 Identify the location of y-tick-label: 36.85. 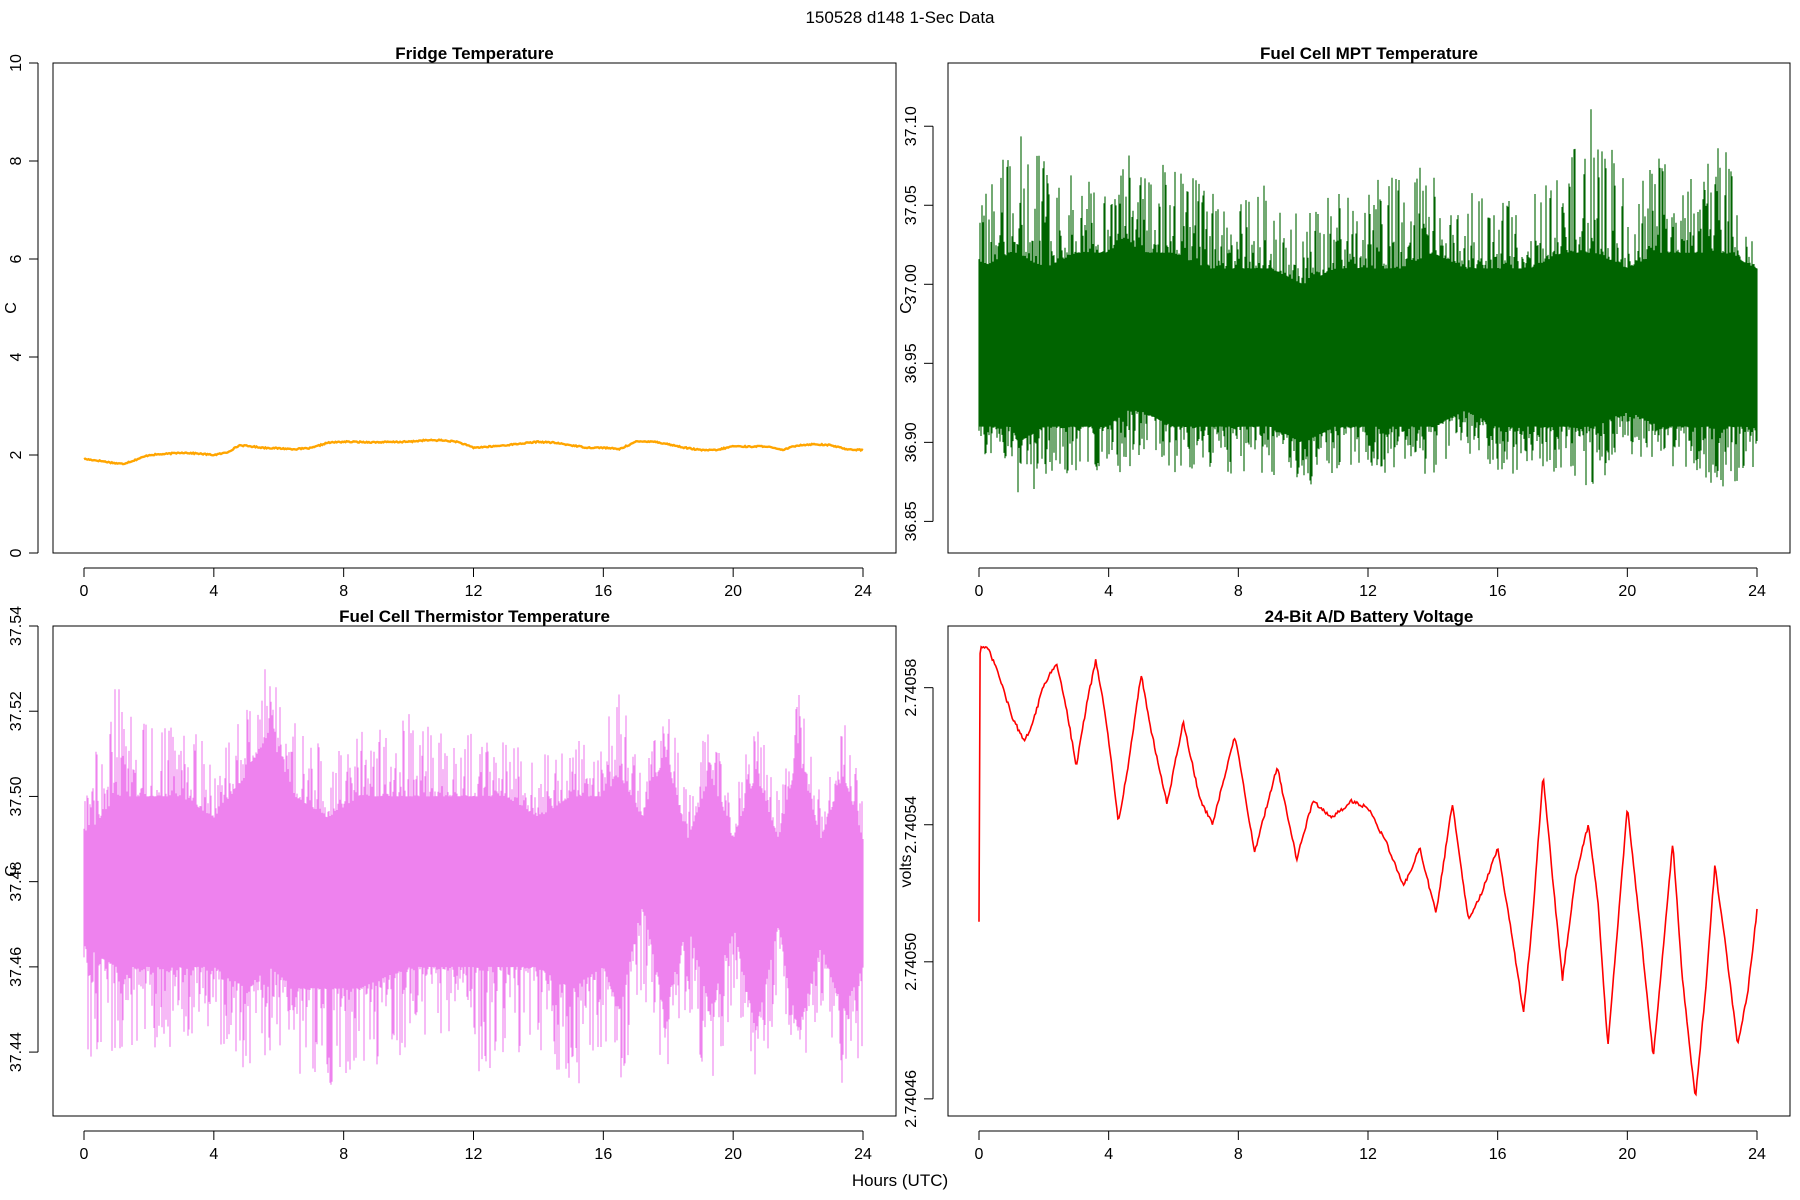
(911, 521).